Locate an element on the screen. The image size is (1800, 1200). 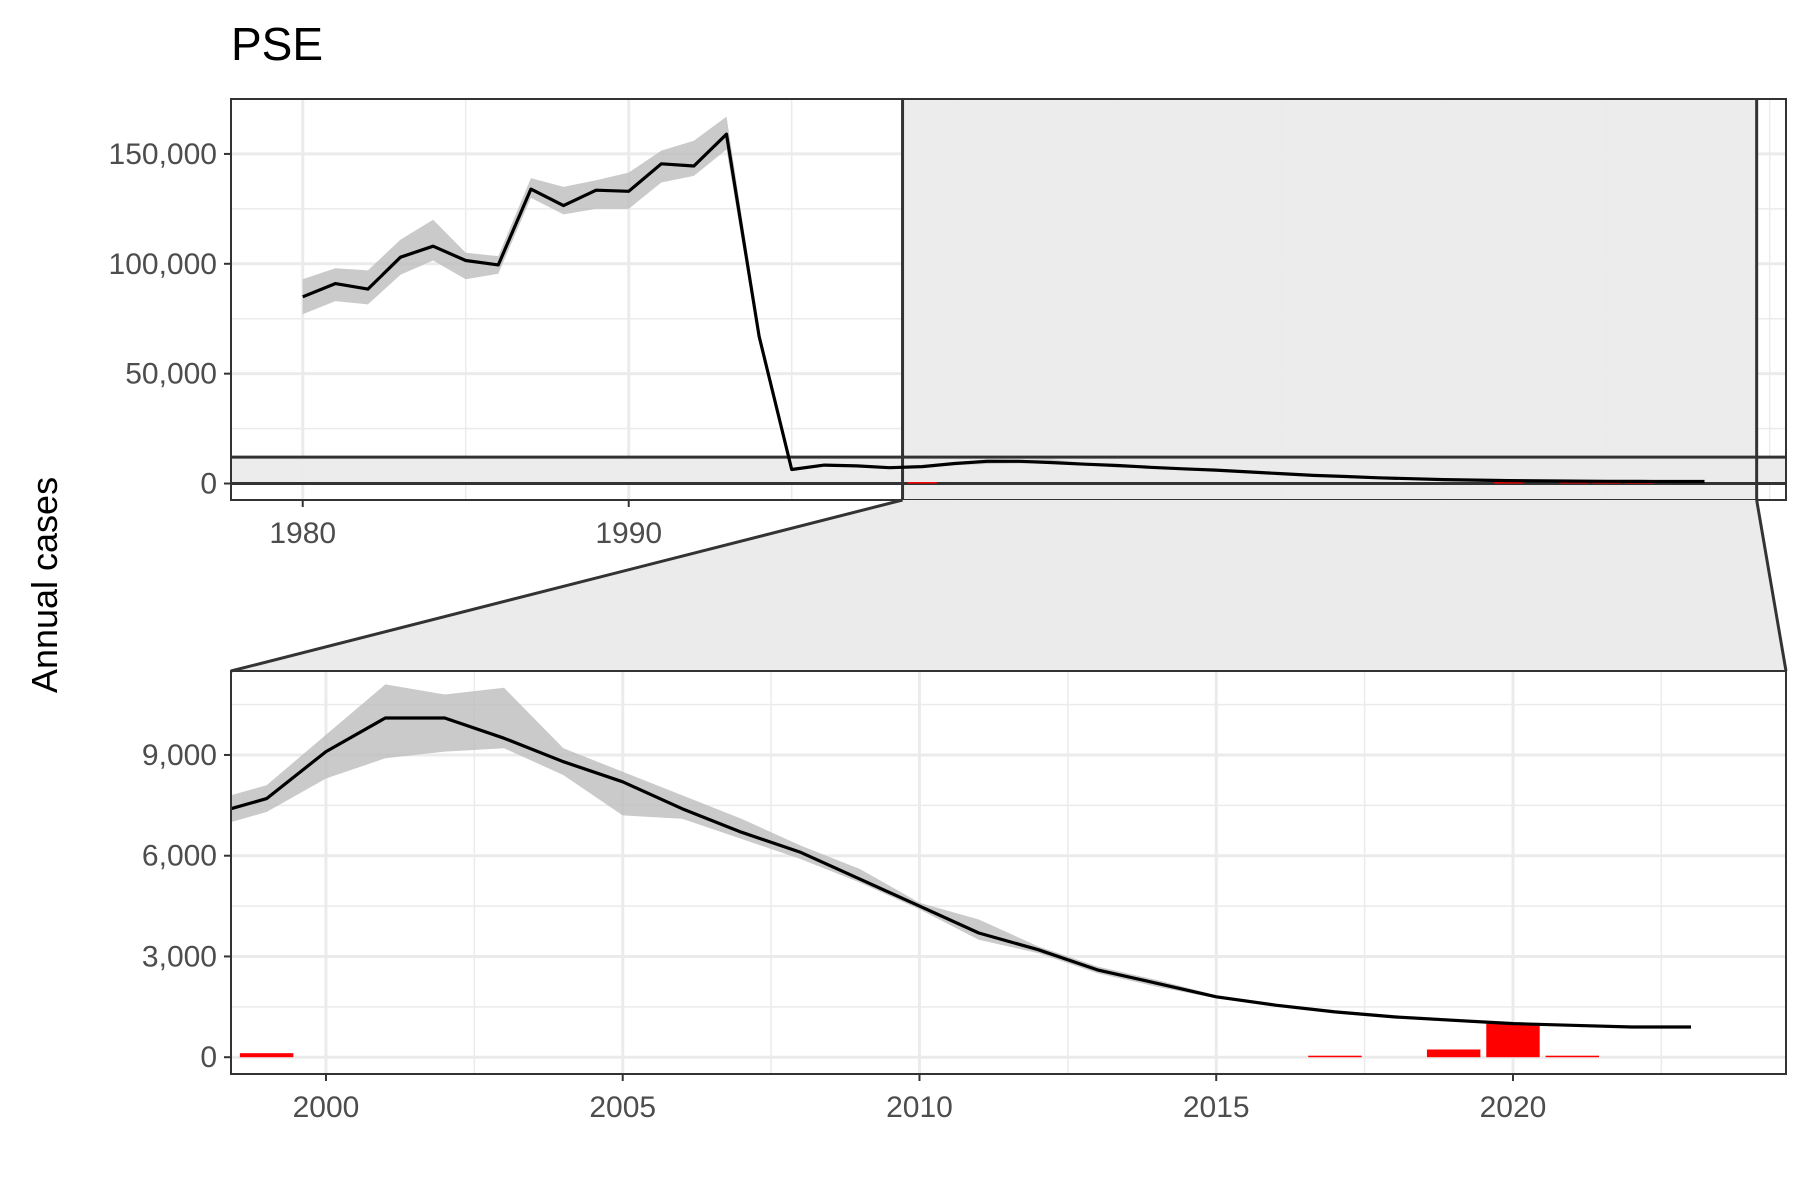
zoom-x-tick-label: 2015 is located at coordinates (1216, 1107).